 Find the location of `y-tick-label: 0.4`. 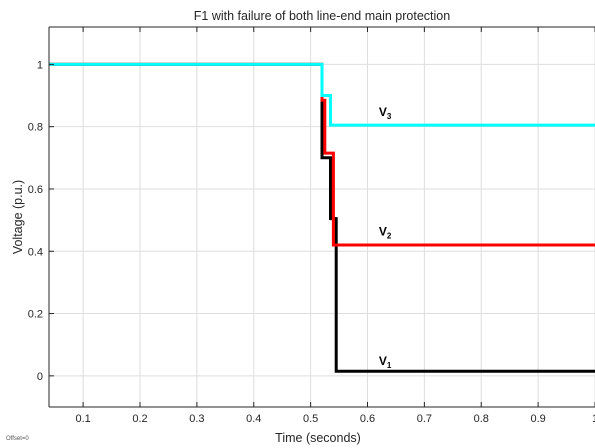

y-tick-label: 0.4 is located at coordinates (35, 252).